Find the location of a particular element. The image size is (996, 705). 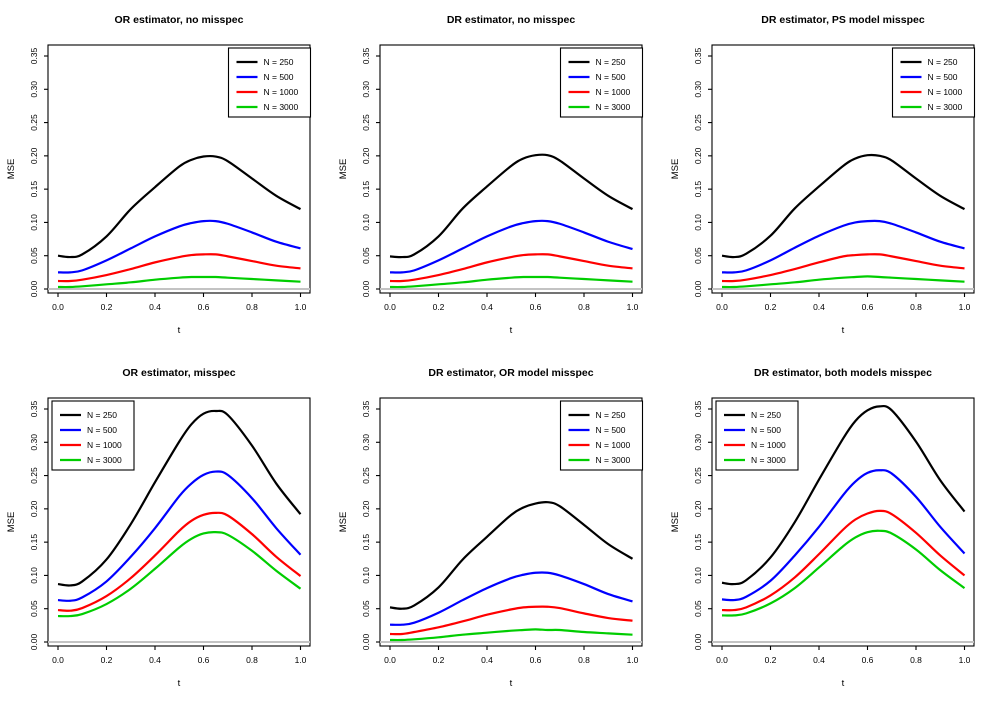

legend-label-3: N = 3000 is located at coordinates (613, 107).